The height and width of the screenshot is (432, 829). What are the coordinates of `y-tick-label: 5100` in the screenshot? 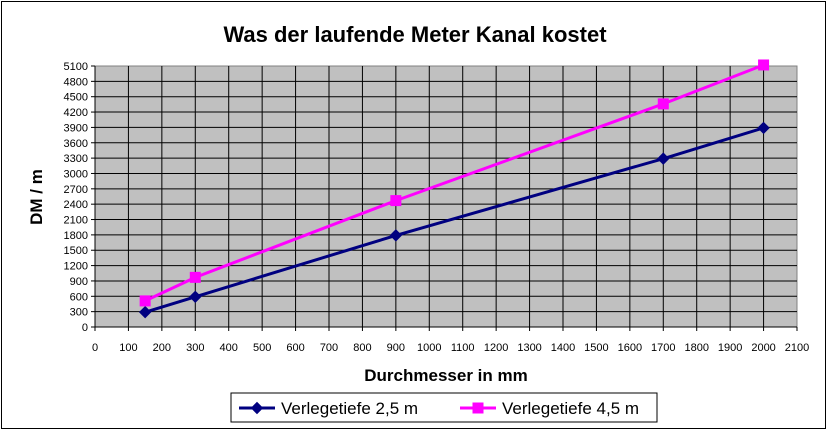 It's located at (76, 67).